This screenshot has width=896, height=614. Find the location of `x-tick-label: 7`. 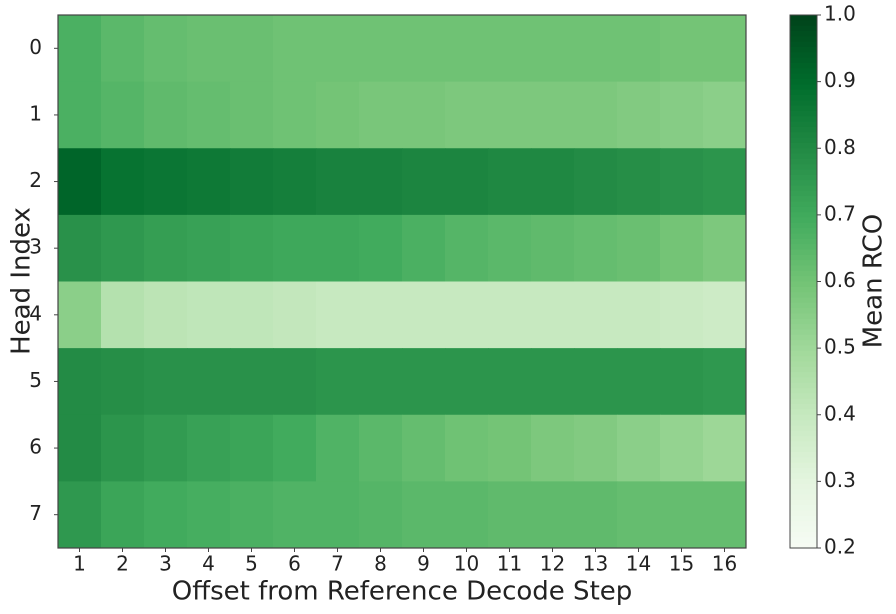

x-tick-label: 7 is located at coordinates (337, 564).